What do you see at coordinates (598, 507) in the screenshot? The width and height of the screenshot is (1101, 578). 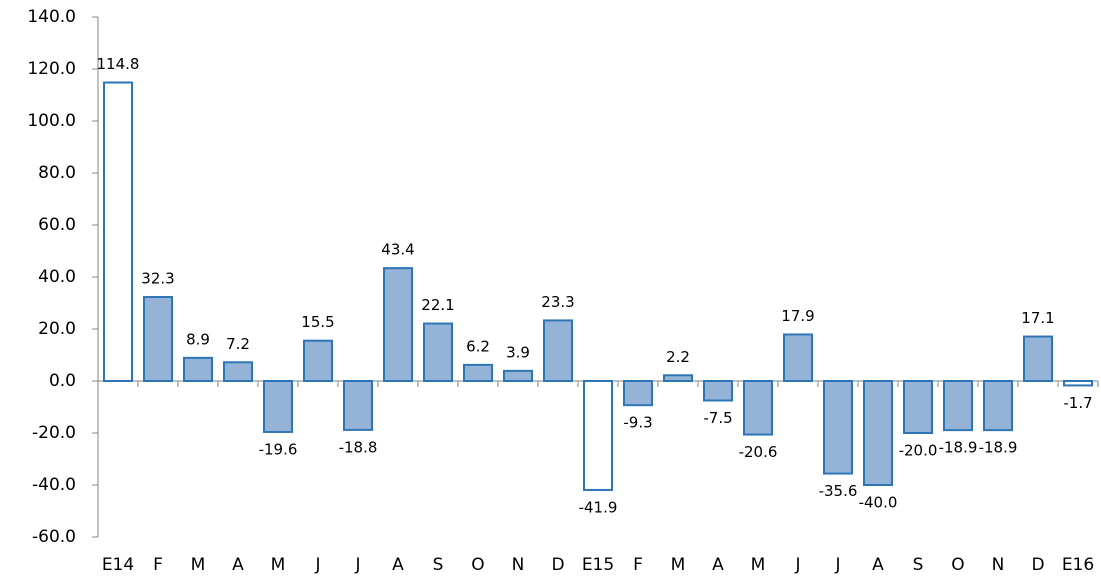 I see `data-label: -41.9` at bounding box center [598, 507].